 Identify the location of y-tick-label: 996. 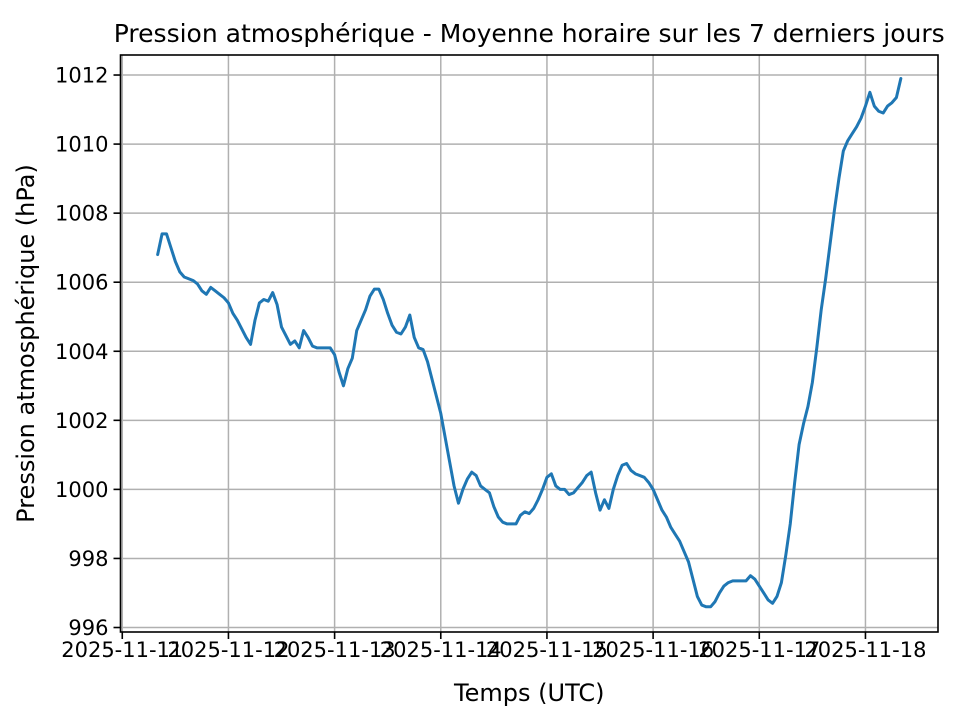
(88, 628).